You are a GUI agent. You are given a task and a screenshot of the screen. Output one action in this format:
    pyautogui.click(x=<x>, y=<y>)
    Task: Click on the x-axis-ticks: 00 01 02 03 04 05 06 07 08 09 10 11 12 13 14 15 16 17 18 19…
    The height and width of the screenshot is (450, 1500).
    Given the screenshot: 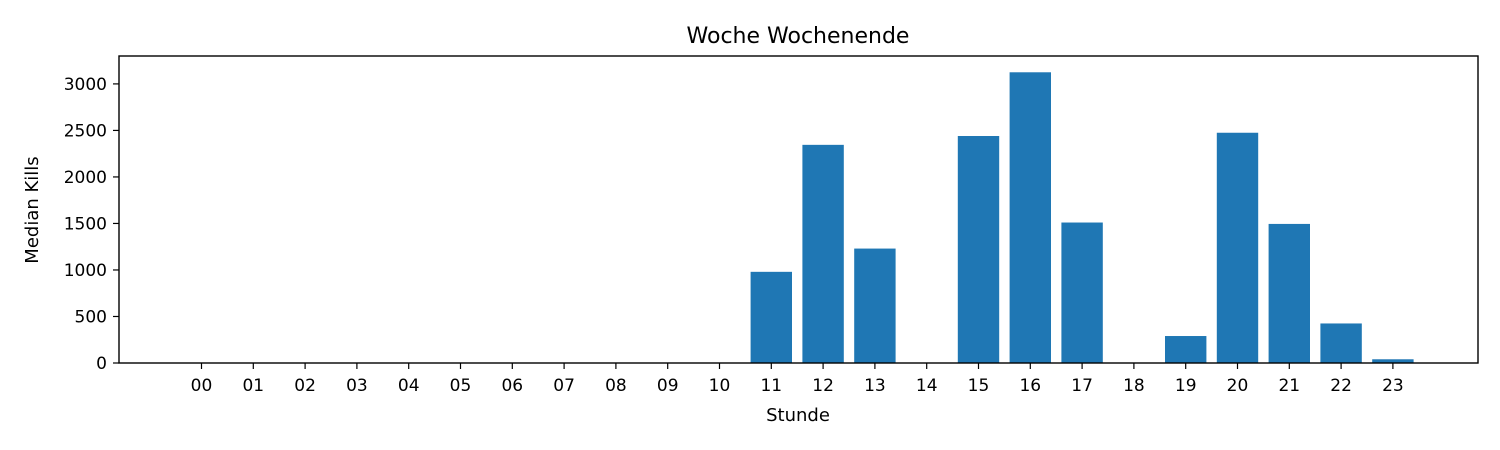 What is the action you would take?
    pyautogui.click(x=797, y=379)
    